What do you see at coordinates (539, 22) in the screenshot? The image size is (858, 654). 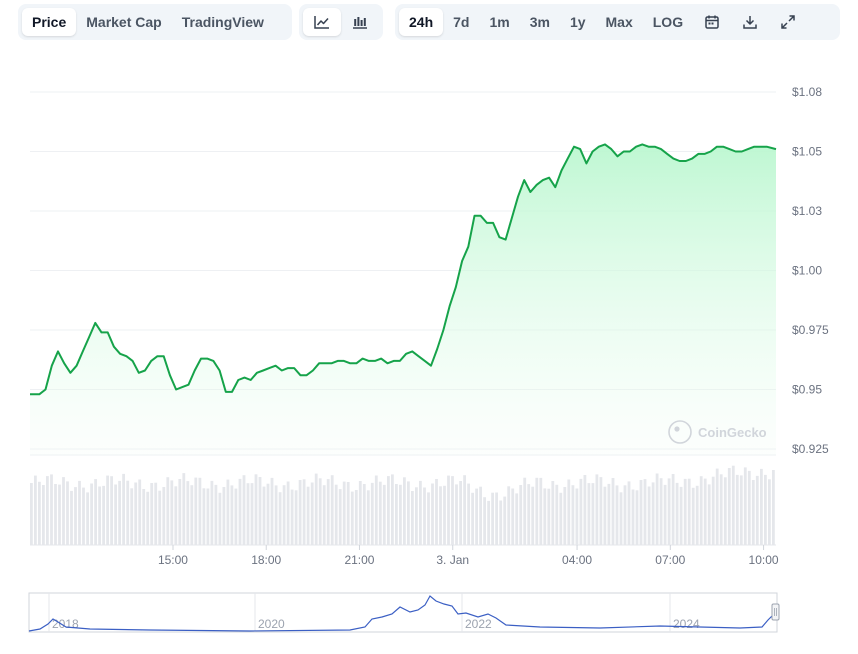 I see `range-3m: 3m` at bounding box center [539, 22].